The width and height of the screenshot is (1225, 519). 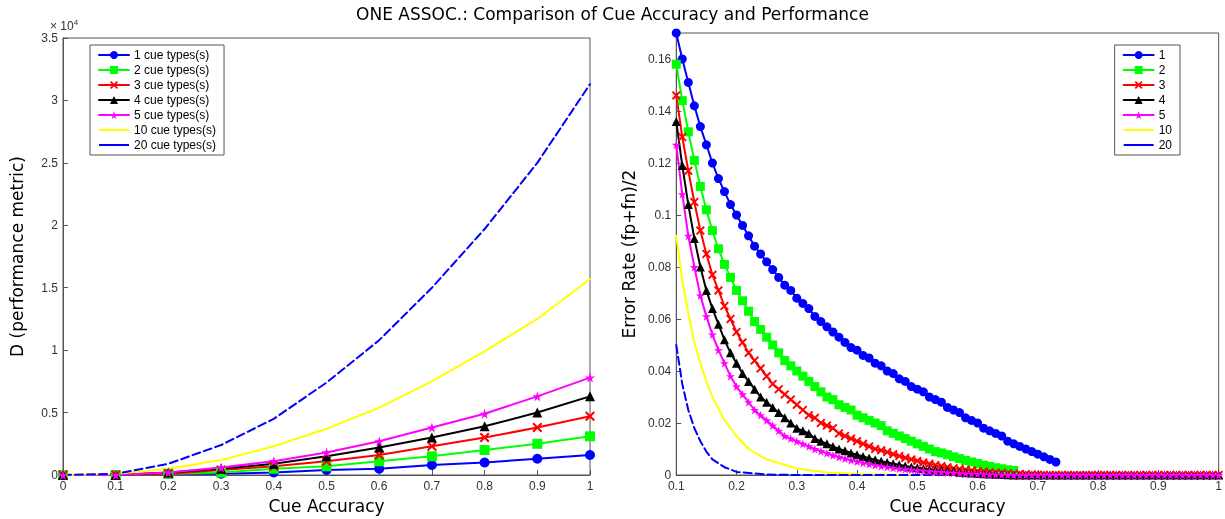 What do you see at coordinates (172, 85) in the screenshot?
I see `legend-label: 3 cue types(s)` at bounding box center [172, 85].